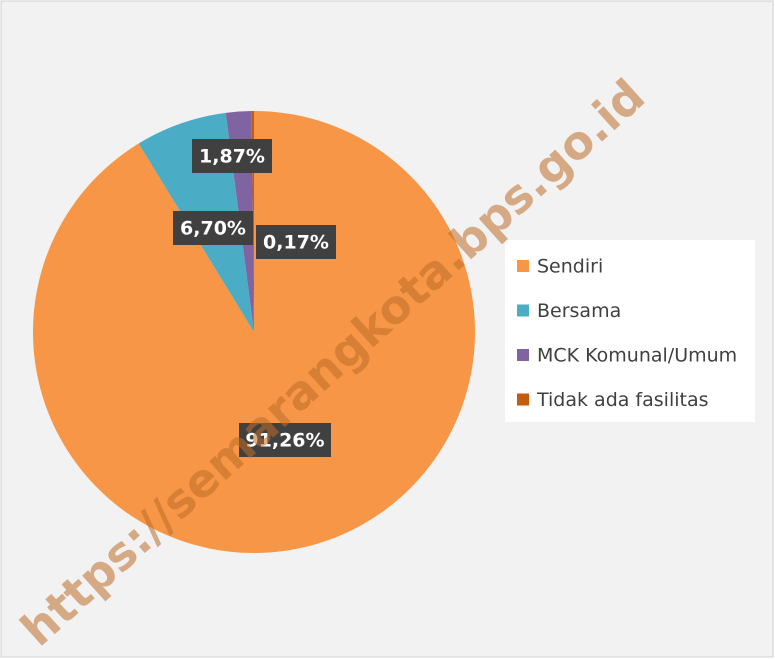 The height and width of the screenshot is (659, 775). I want to click on data-label: 6,70%, so click(213, 229).